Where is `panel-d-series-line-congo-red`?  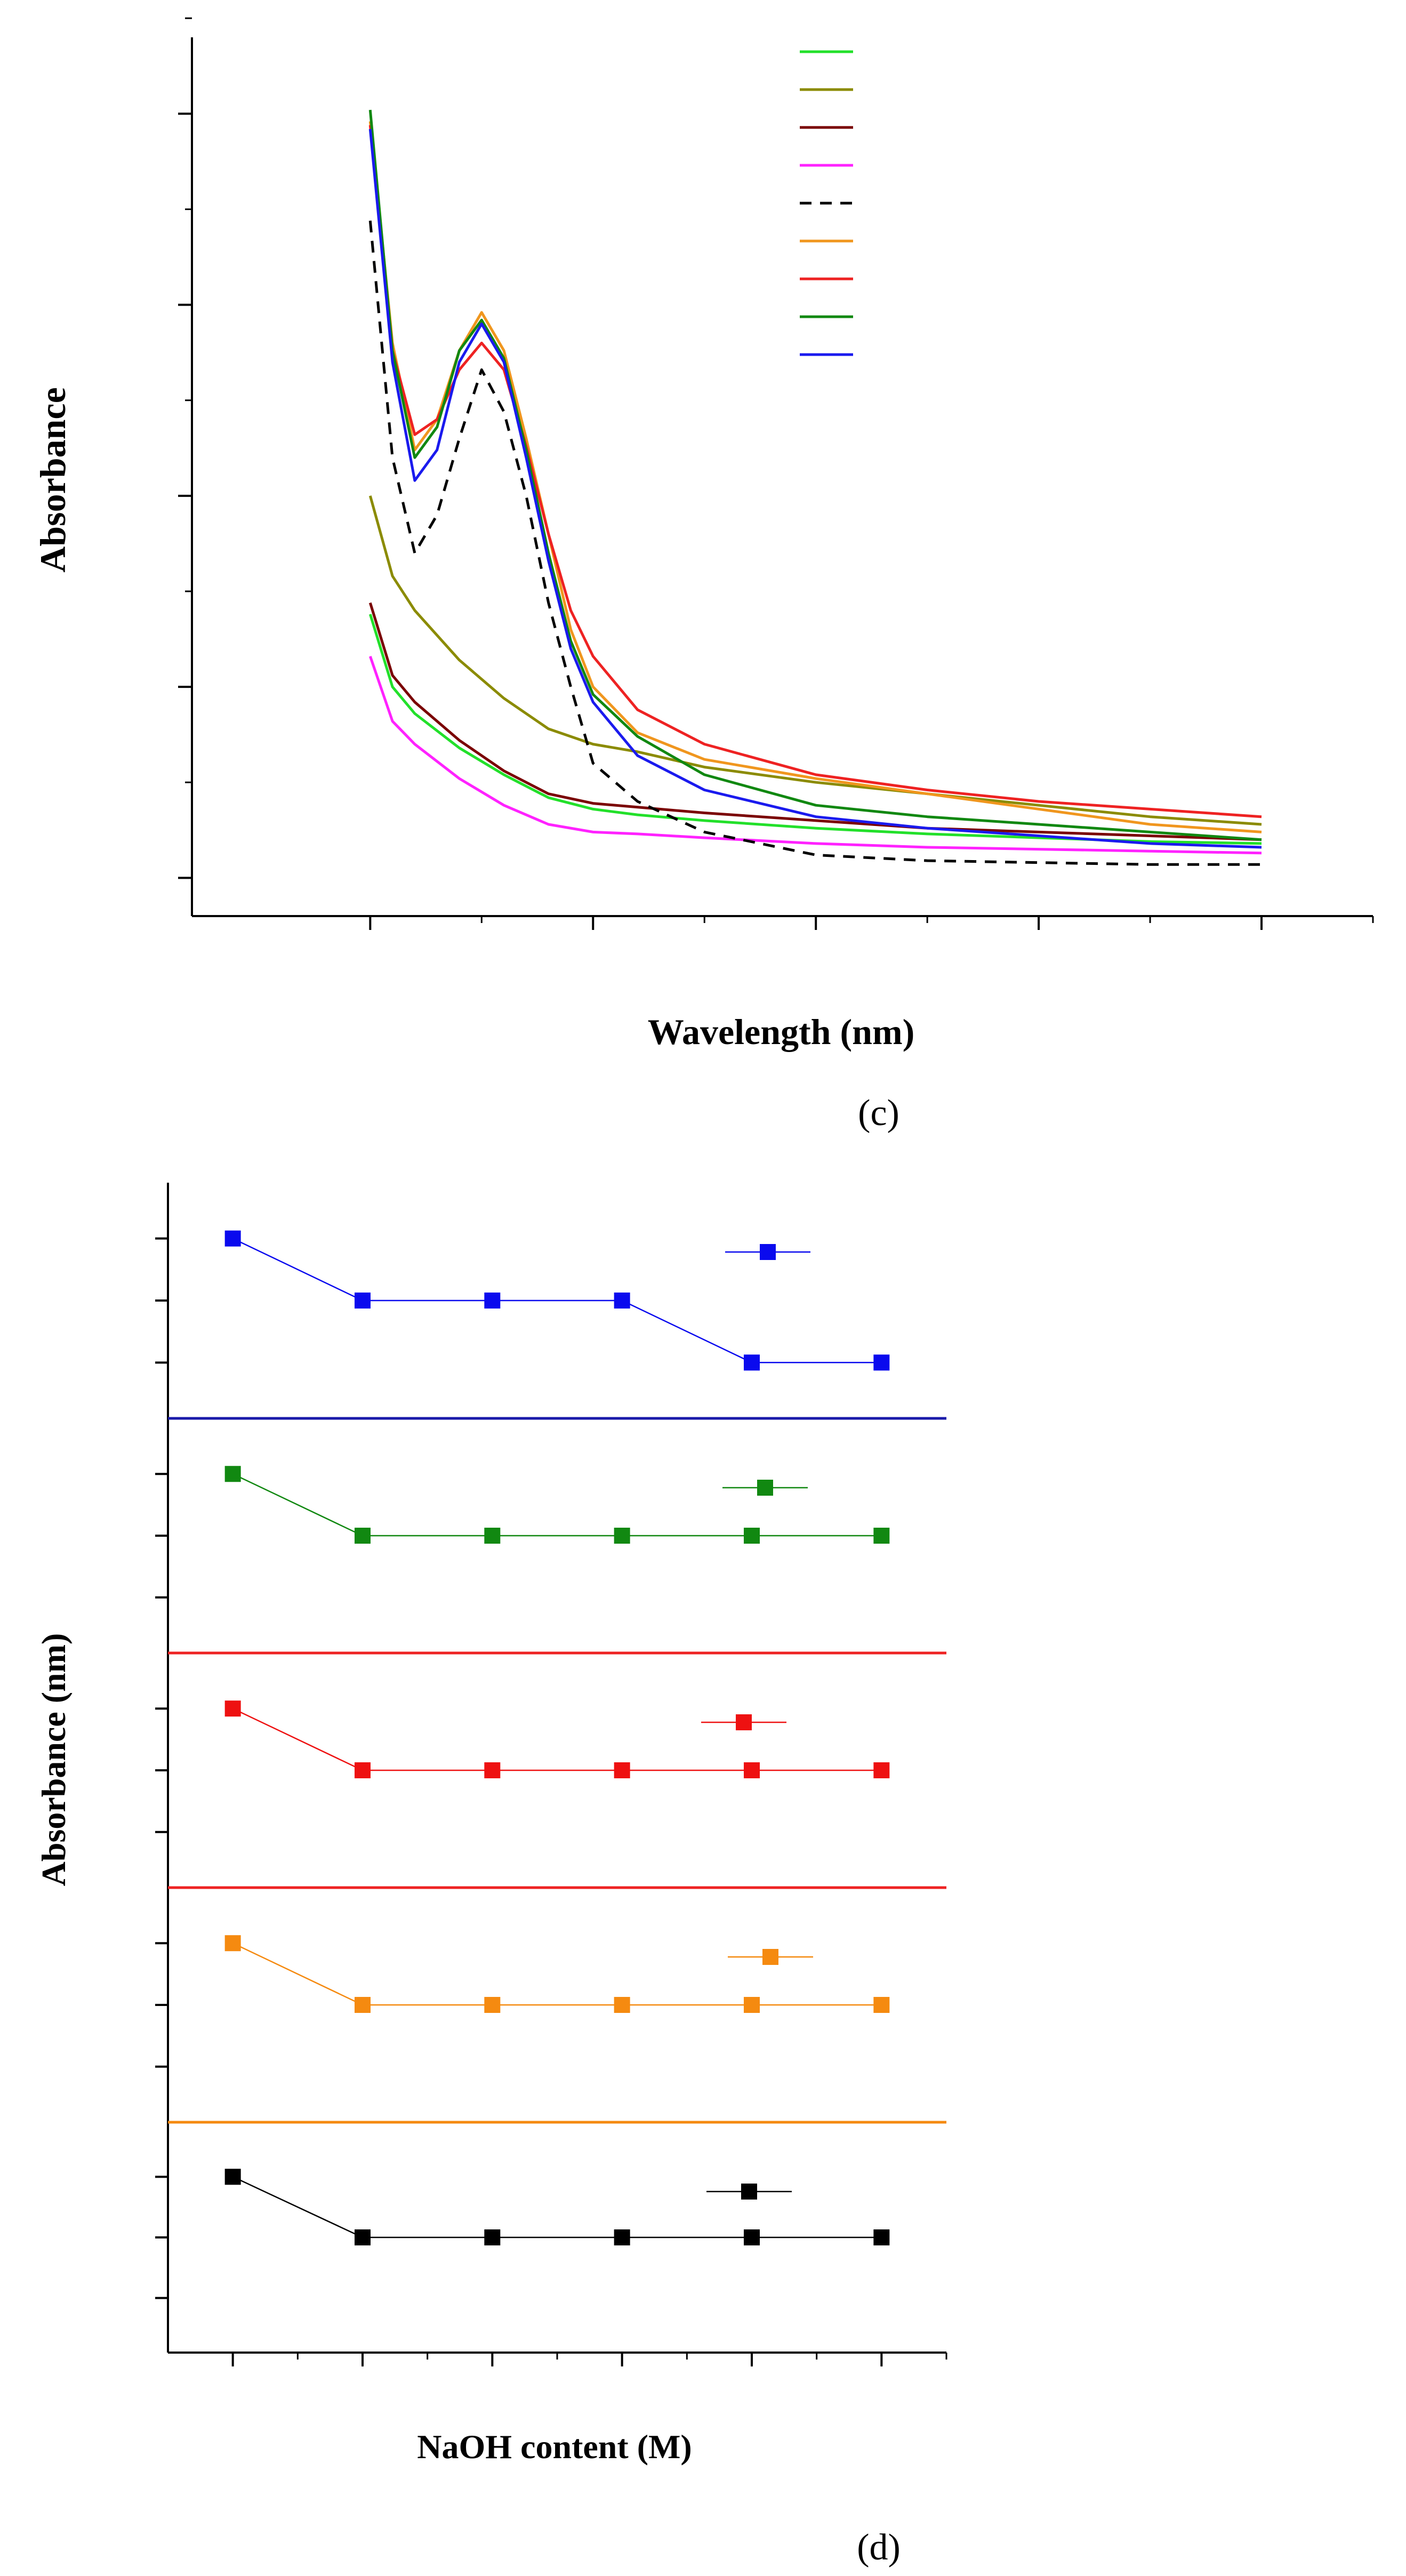
panel-d-series-line-congo-red is located at coordinates (557, 1301).